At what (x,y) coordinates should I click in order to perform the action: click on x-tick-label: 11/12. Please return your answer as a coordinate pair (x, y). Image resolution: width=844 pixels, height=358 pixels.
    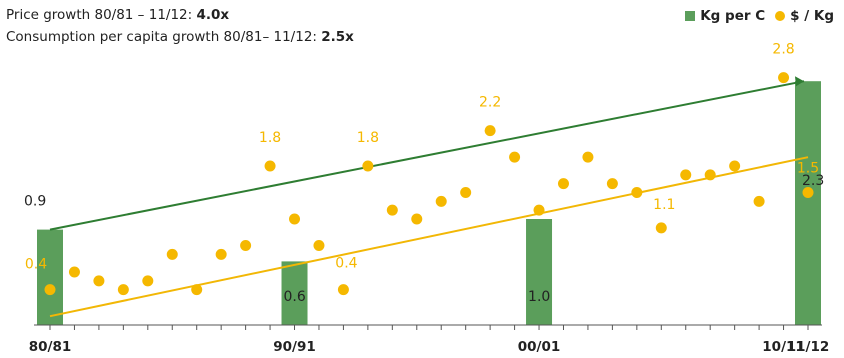
    Looking at the image, I should click on (808, 347).